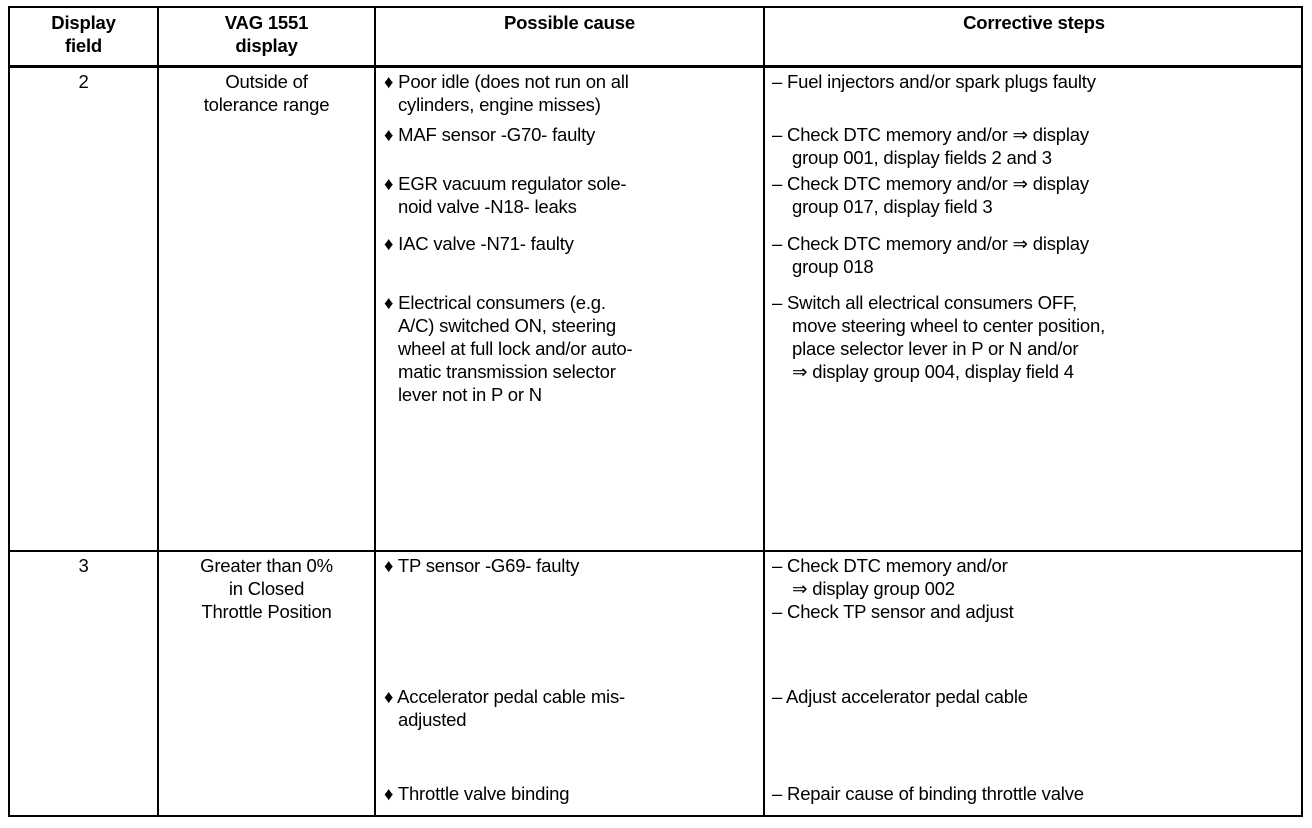 The image size is (1312, 828). What do you see at coordinates (833, 266) in the screenshot?
I see `corrective-step: group 018` at bounding box center [833, 266].